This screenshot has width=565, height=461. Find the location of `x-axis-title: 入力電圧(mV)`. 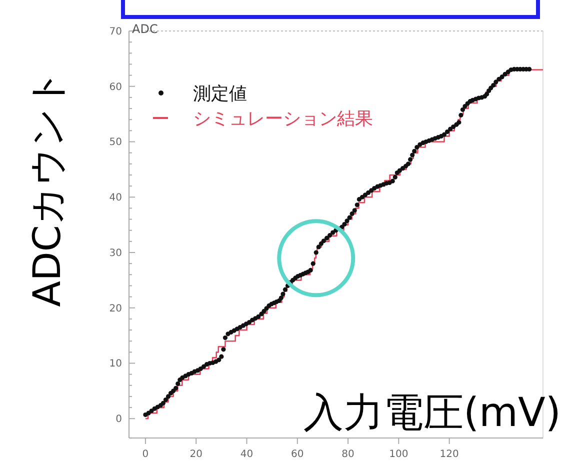

x-axis-title: 入力電圧(mV) is located at coordinates (432, 413).